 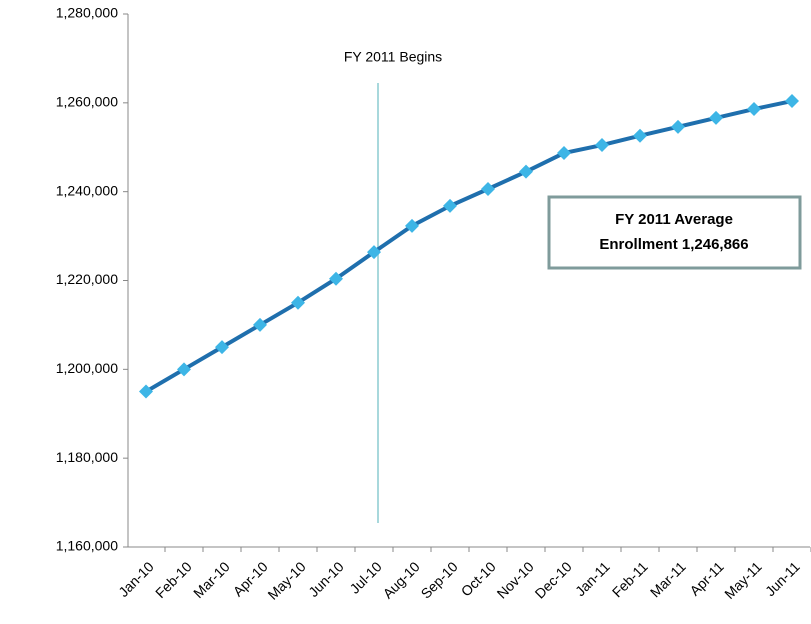 What do you see at coordinates (393, 57) in the screenshot?
I see `annotation: FY 2011 Begins` at bounding box center [393, 57].